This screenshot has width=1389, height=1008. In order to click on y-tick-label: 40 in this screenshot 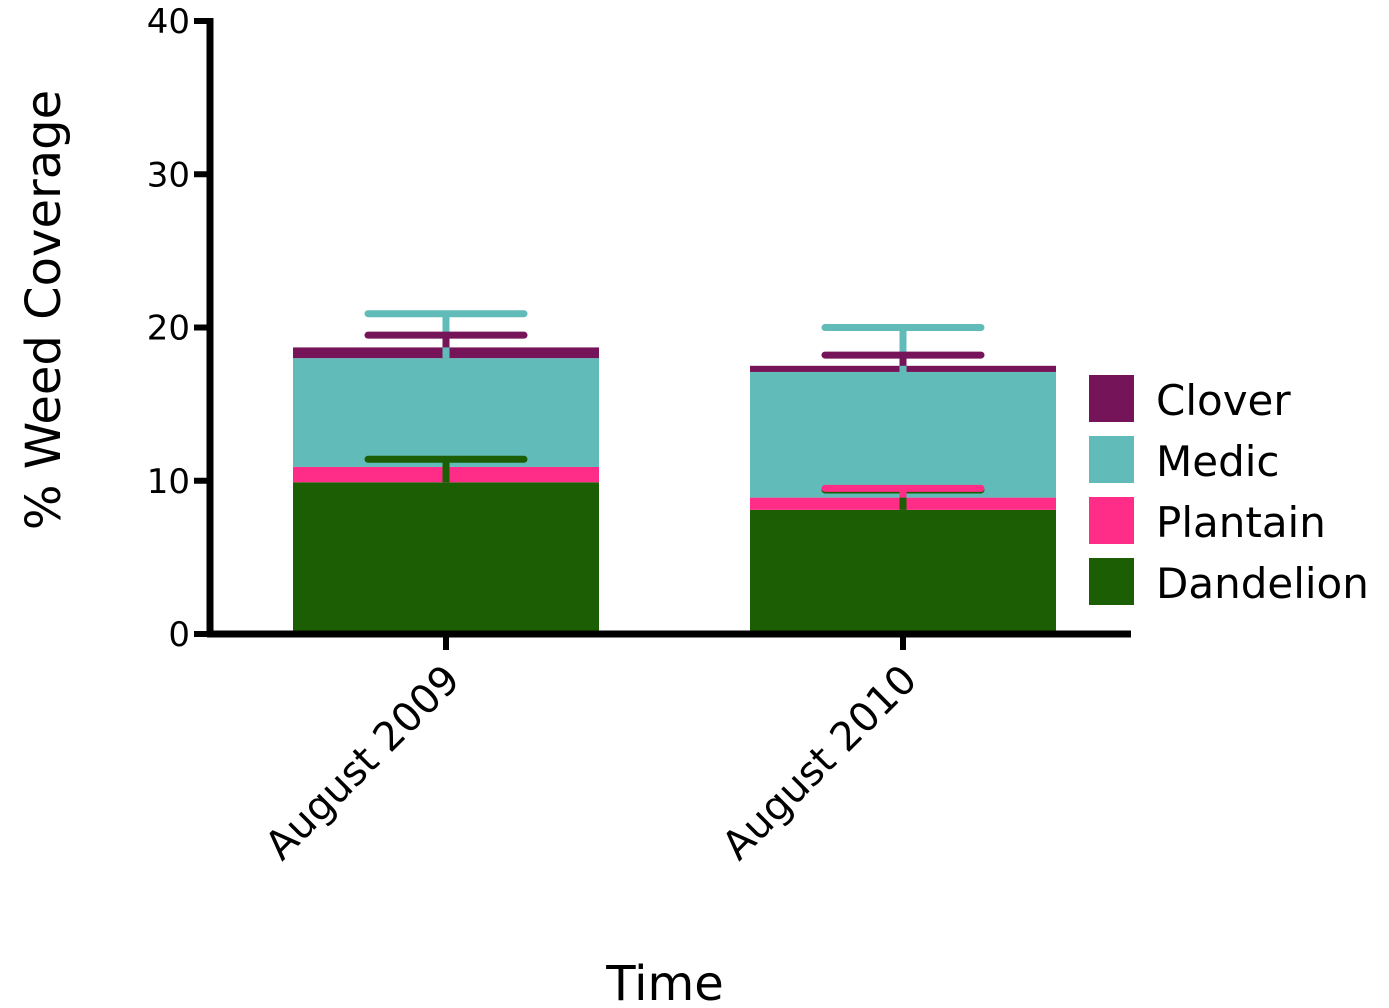, I will do `click(168, 22)`.